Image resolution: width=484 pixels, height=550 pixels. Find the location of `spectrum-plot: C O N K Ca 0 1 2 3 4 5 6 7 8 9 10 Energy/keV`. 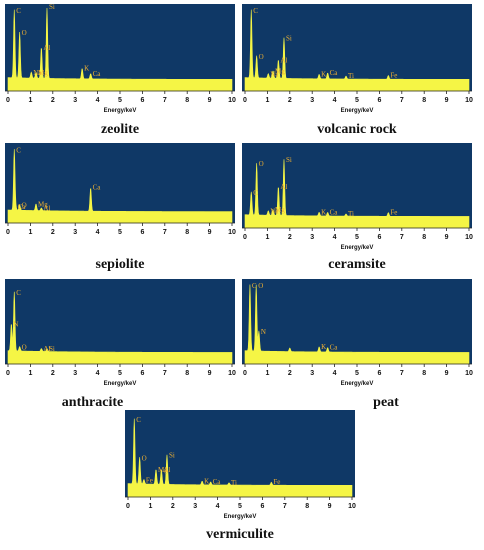

spectrum-plot: C O N K Ca 0 1 2 3 4 5 6 7 8 9 10 Energy/keV is located at coordinates (357, 333).